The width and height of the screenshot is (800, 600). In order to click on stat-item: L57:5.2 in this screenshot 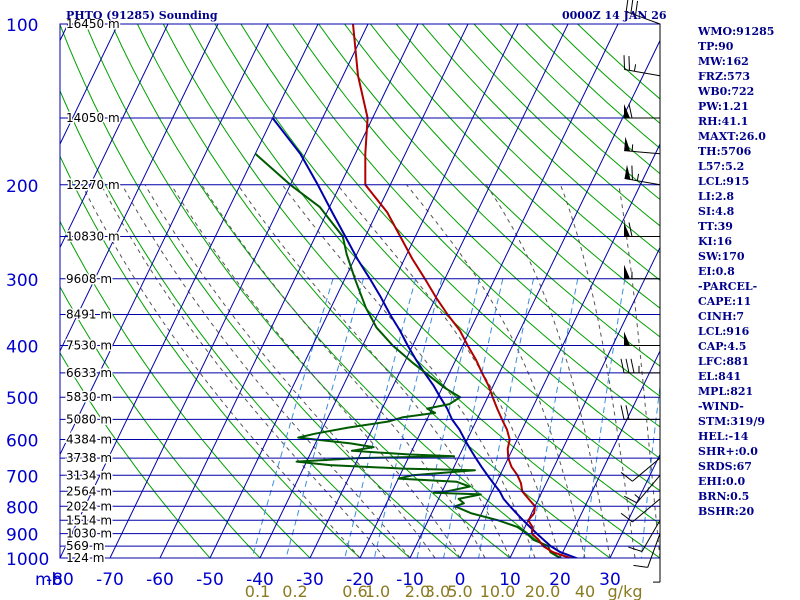, I will do `click(721, 166)`.